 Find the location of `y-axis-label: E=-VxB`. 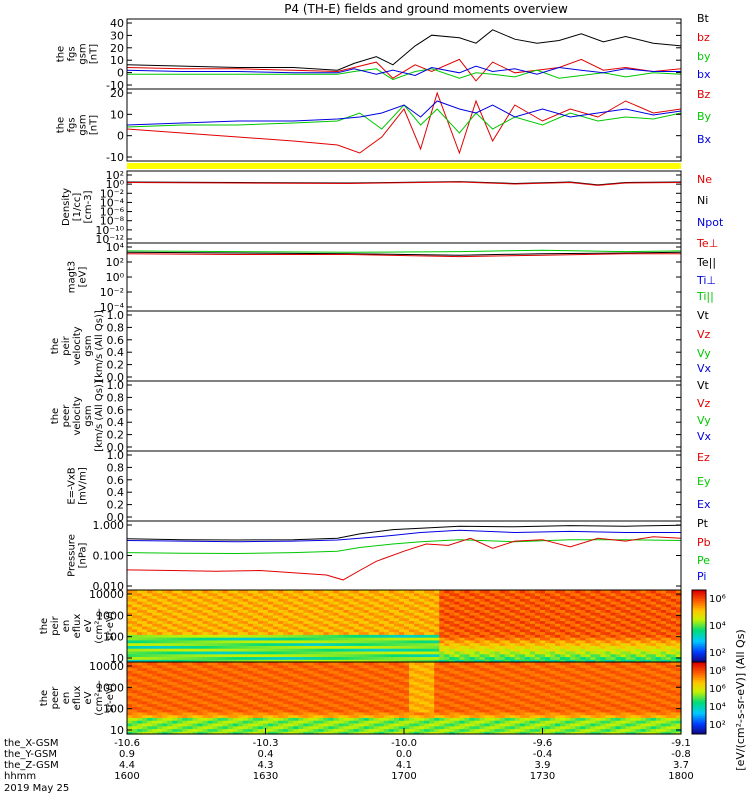

y-axis-label: E=-VxB is located at coordinates (72, 485).